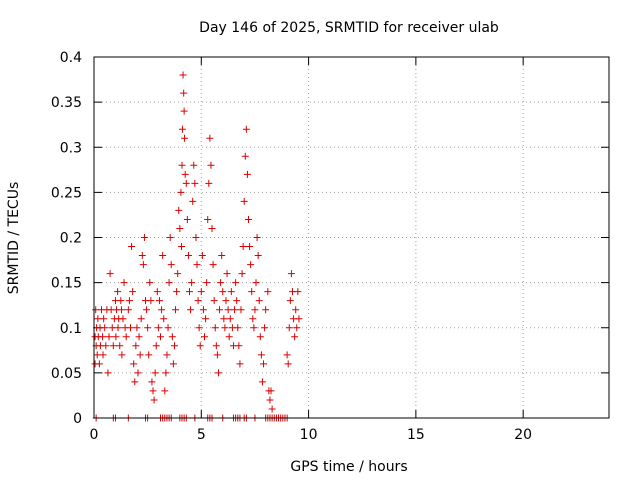 This screenshot has width=640, height=480. What do you see at coordinates (523, 435) in the screenshot?
I see `x-tick-label: 20` at bounding box center [523, 435].